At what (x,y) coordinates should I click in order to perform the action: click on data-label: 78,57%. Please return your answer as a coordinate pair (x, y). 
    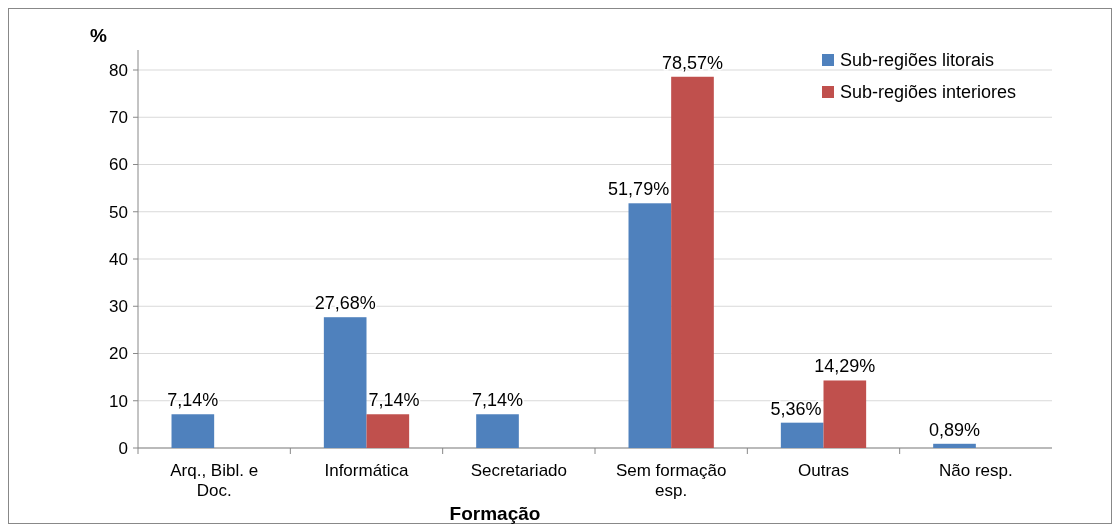
    Looking at the image, I should click on (692, 62).